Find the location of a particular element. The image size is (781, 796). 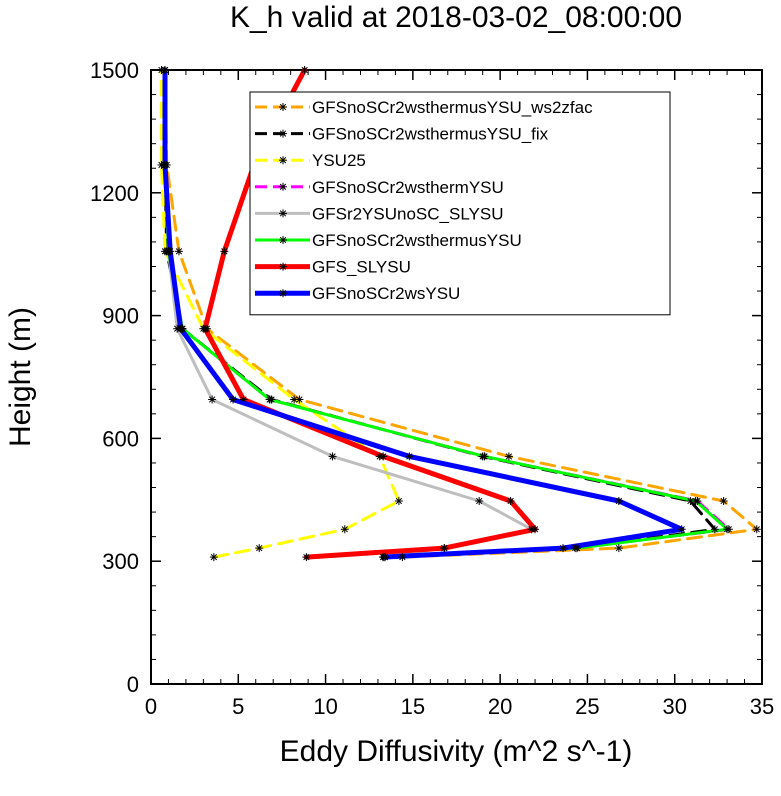

y-tick-label: 900 is located at coordinates (120, 316).